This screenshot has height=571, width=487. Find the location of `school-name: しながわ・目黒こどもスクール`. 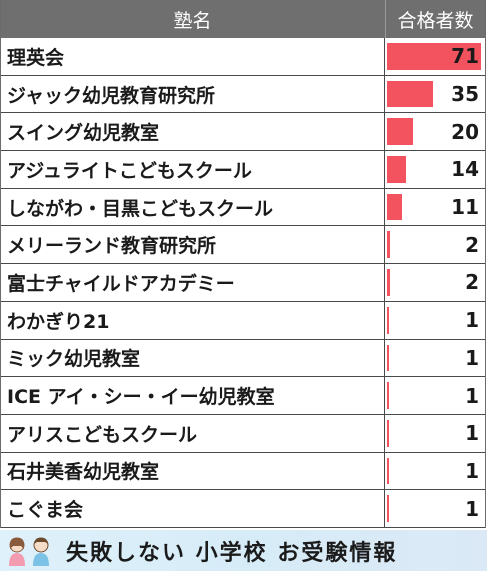

school-name: しながわ・目黒こどもスクール is located at coordinates (140, 208).